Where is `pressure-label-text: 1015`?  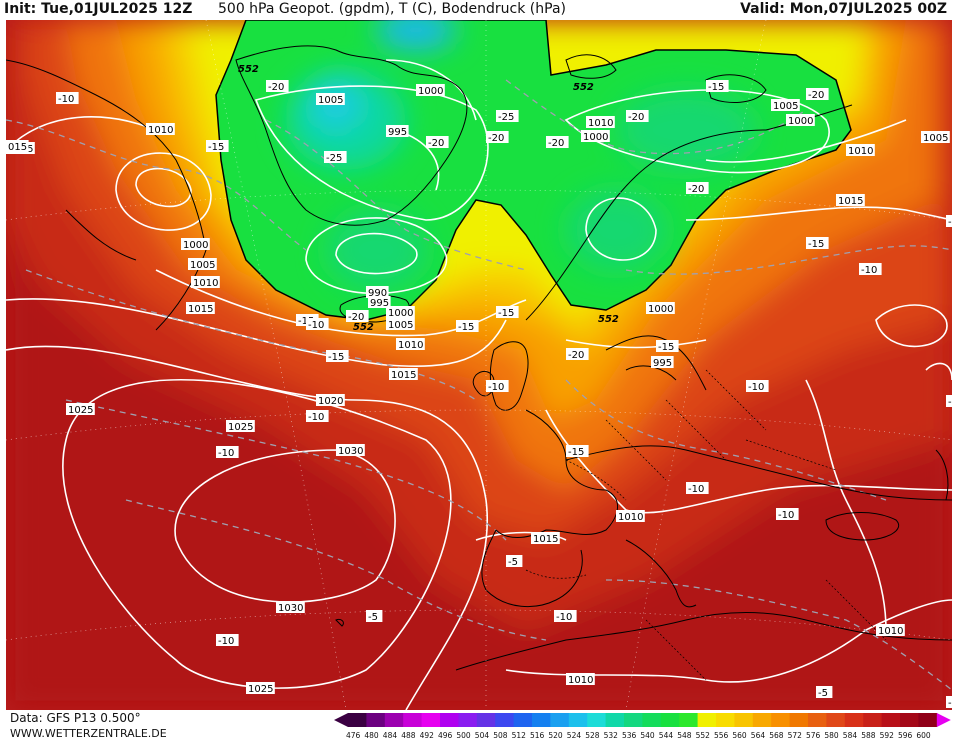
pressure-label-text: 1015 is located at coordinates (850, 201).